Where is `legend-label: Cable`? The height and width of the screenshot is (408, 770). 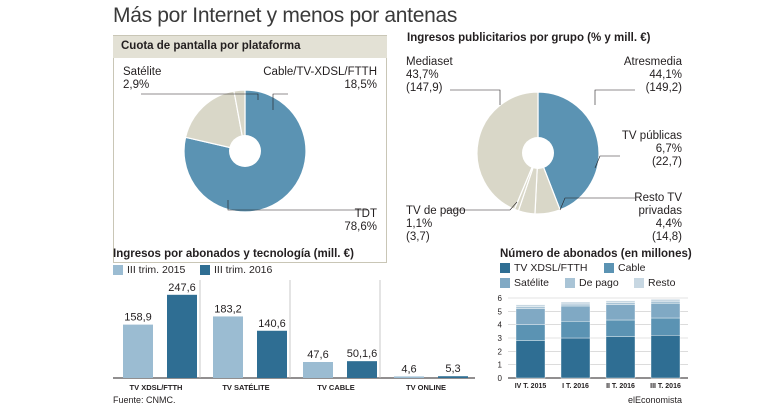 legend-label: Cable is located at coordinates (632, 268).